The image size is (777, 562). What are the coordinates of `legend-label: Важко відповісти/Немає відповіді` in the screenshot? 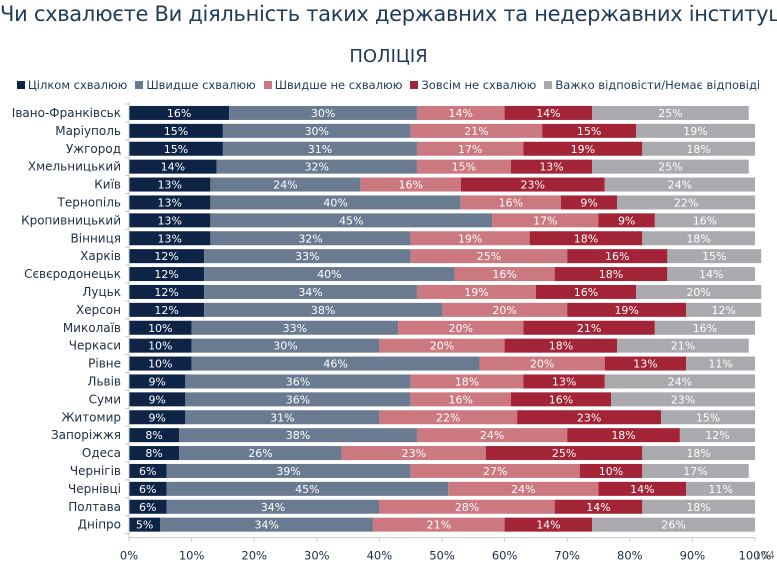 It's located at (658, 85).